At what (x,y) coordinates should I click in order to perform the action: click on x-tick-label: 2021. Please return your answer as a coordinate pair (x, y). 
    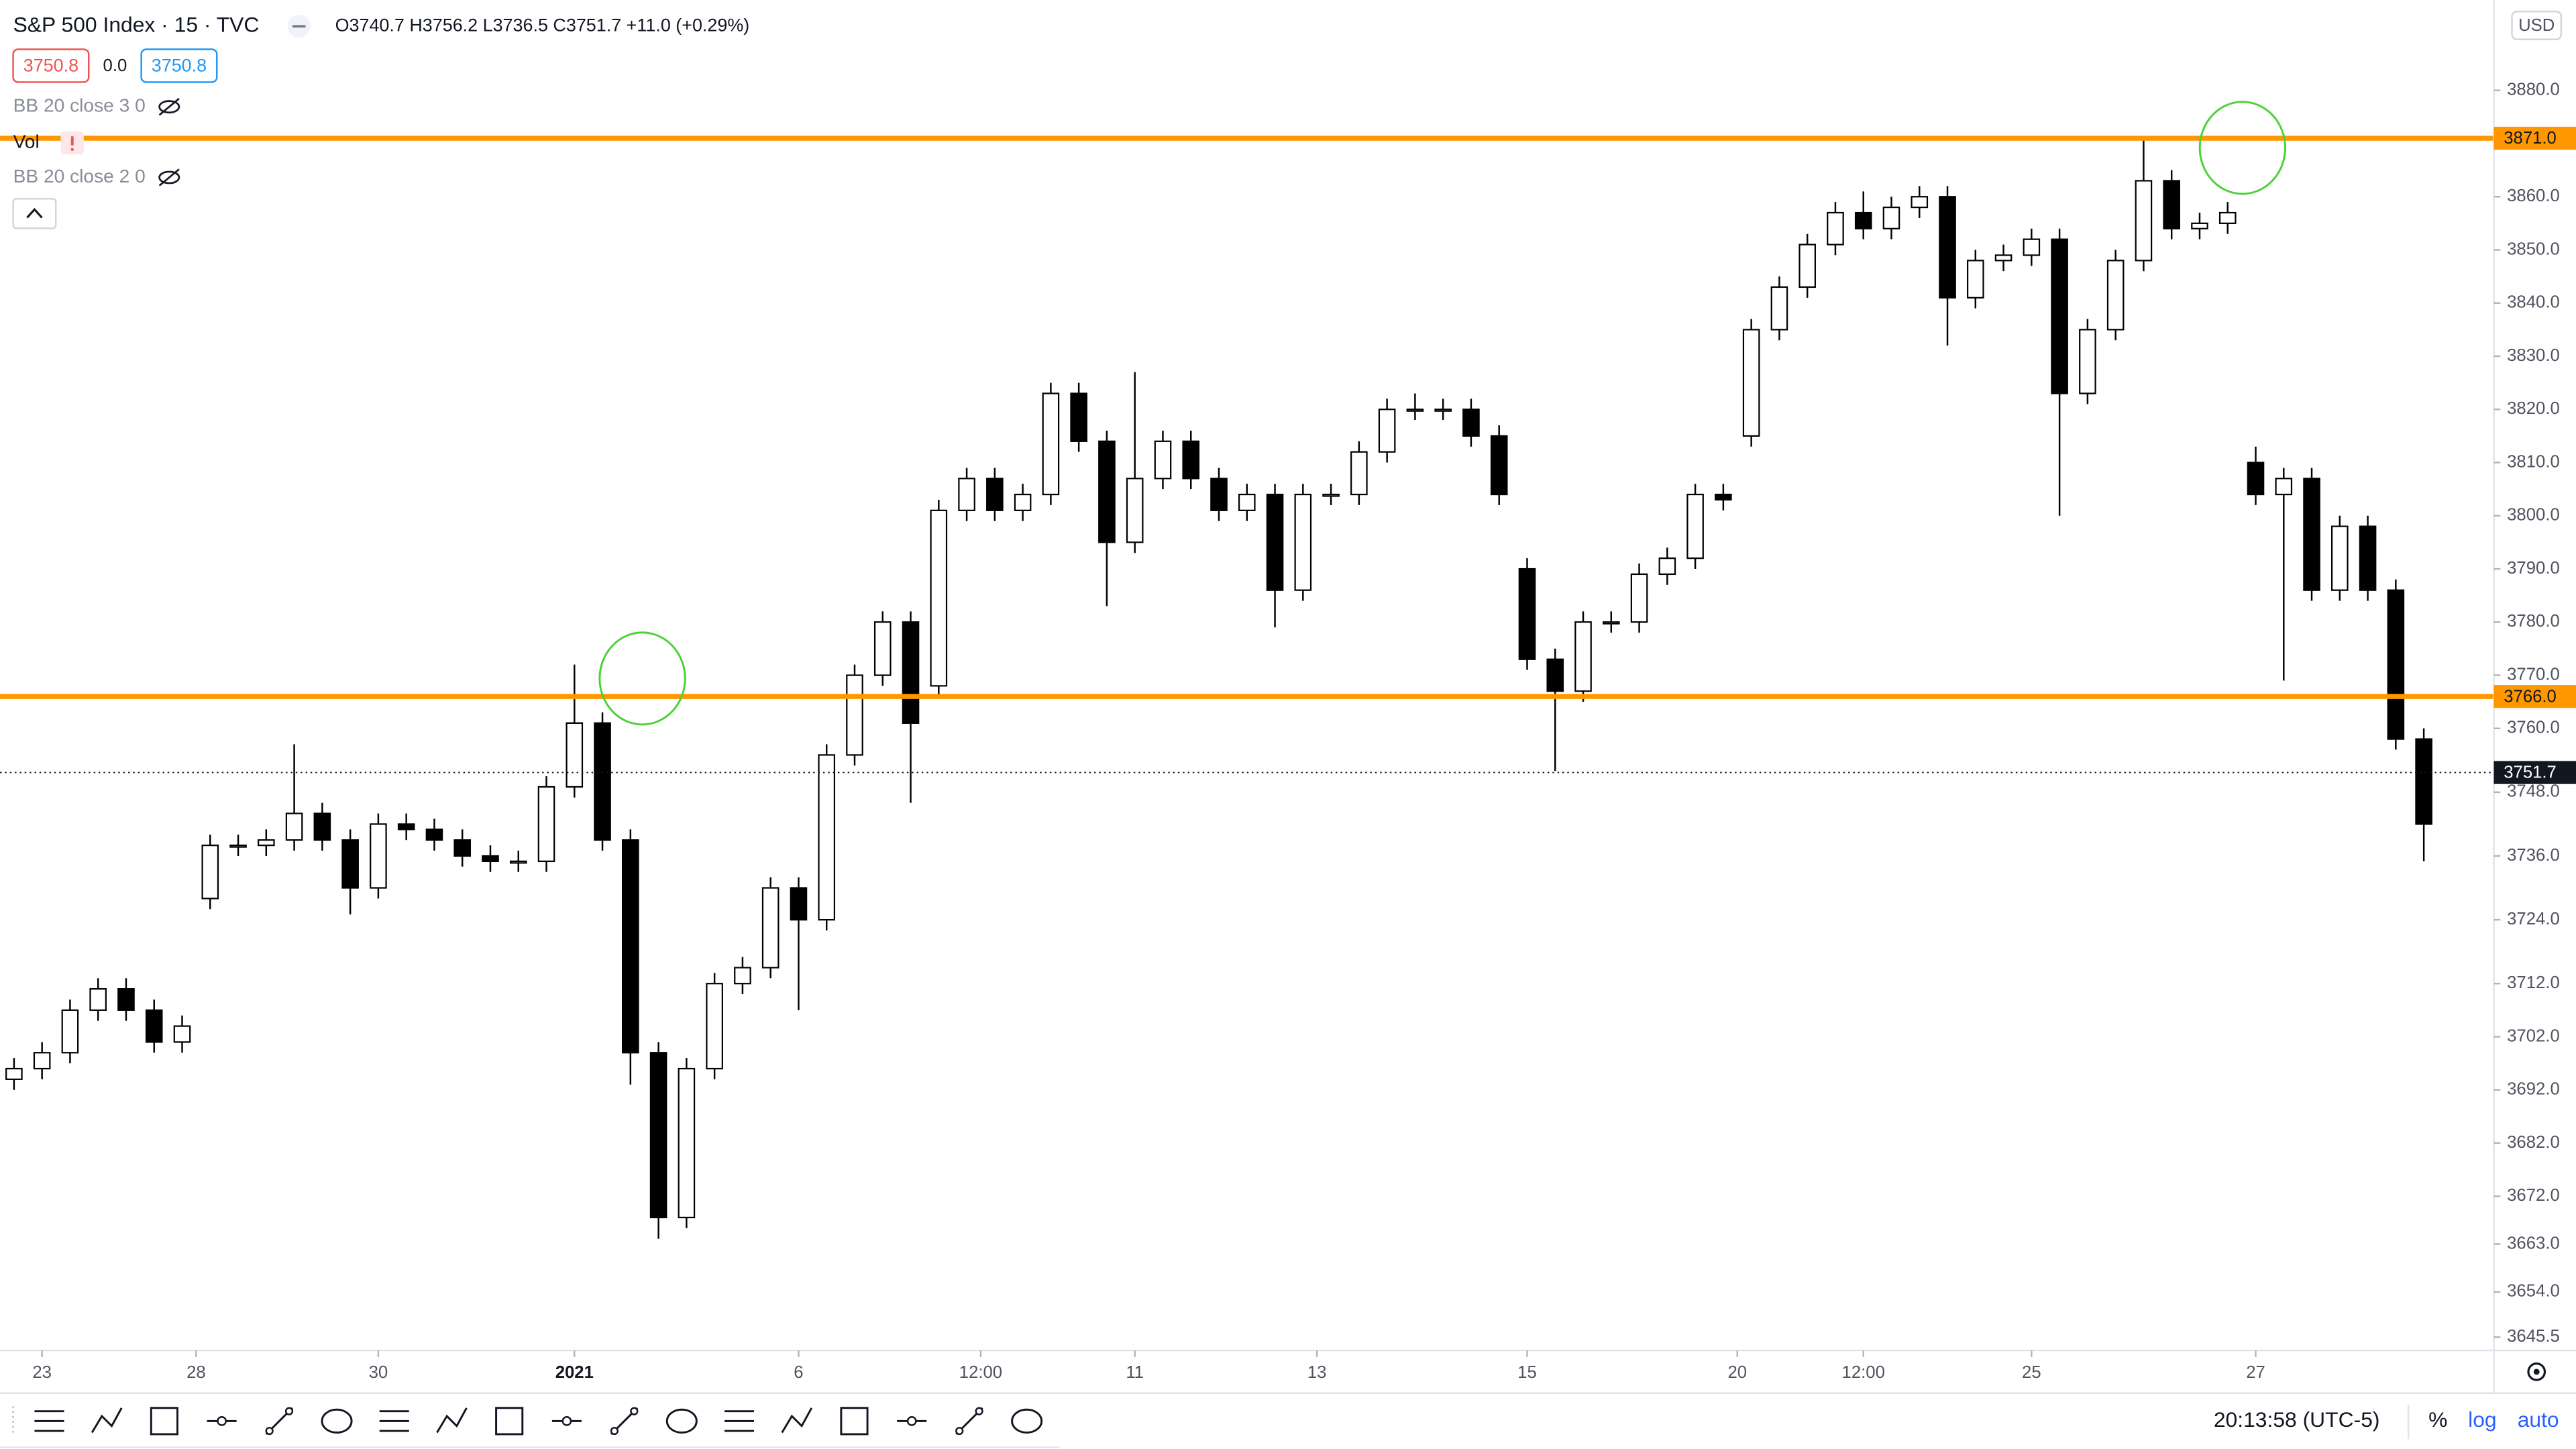
    Looking at the image, I should click on (574, 1372).